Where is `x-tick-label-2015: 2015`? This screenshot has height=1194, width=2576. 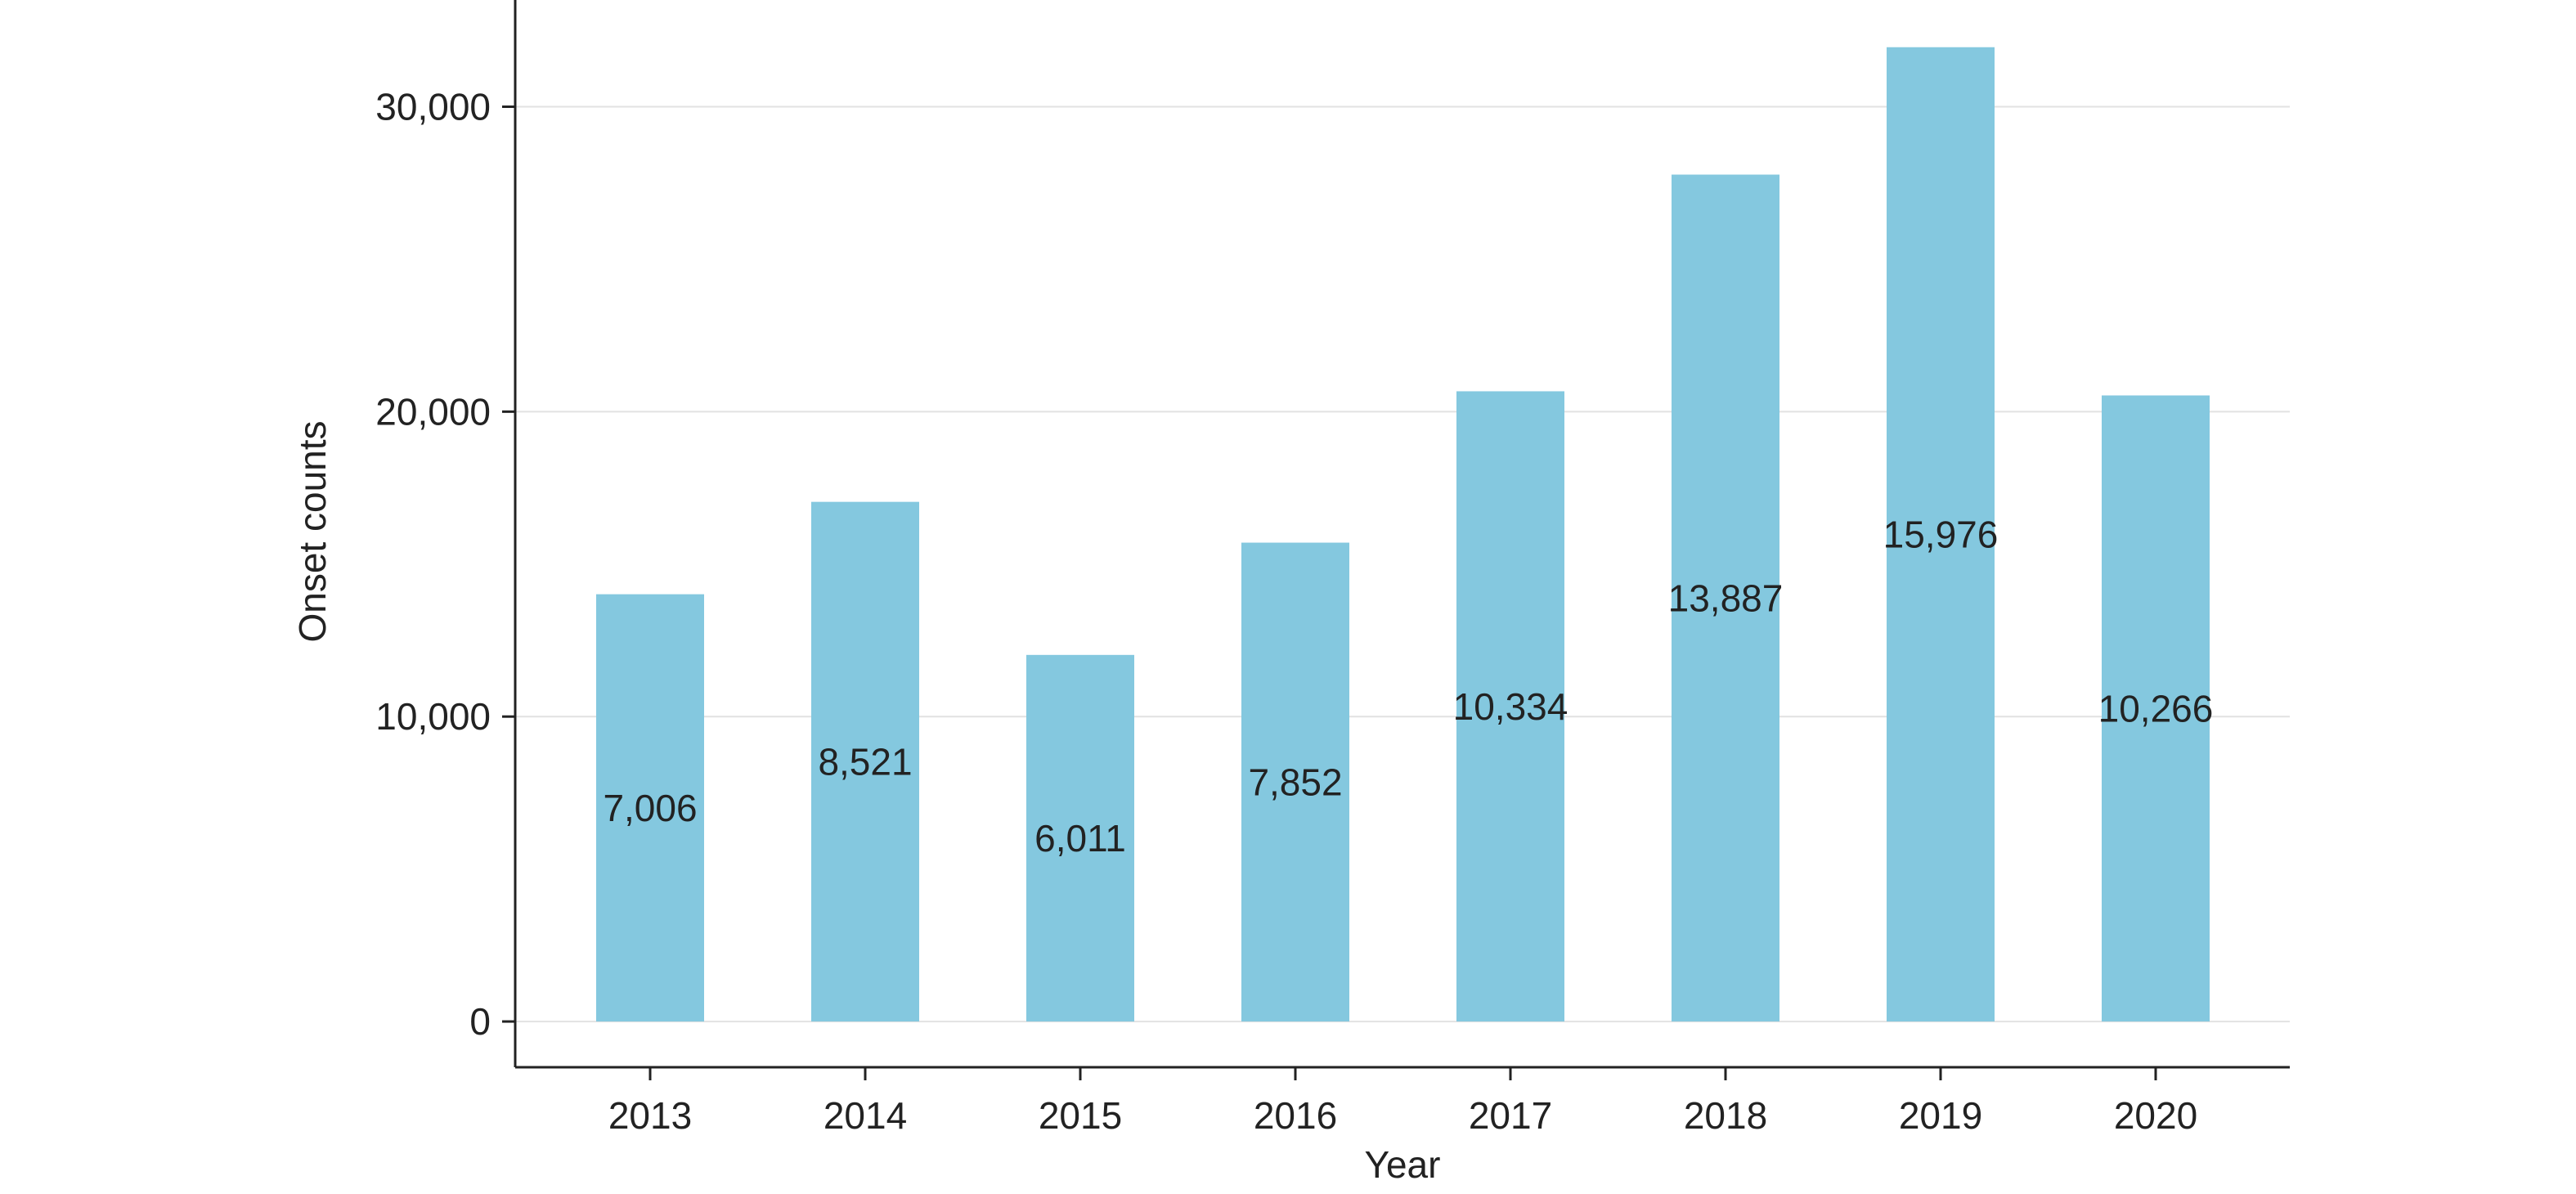 x-tick-label-2015: 2015 is located at coordinates (1080, 1115).